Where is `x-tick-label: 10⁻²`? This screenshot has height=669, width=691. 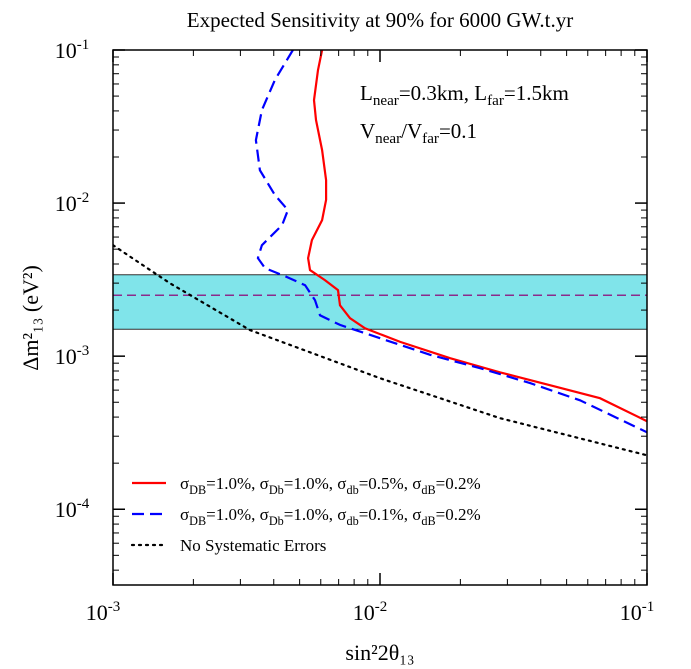
x-tick-label: 10⁻² is located at coordinates (370, 612).